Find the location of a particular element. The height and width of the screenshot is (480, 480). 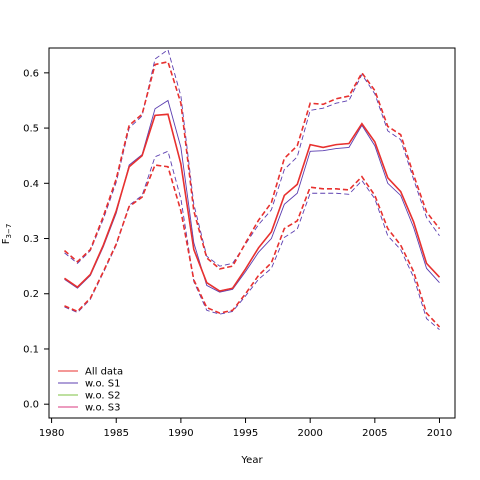

legend-label: All data is located at coordinates (104, 372).